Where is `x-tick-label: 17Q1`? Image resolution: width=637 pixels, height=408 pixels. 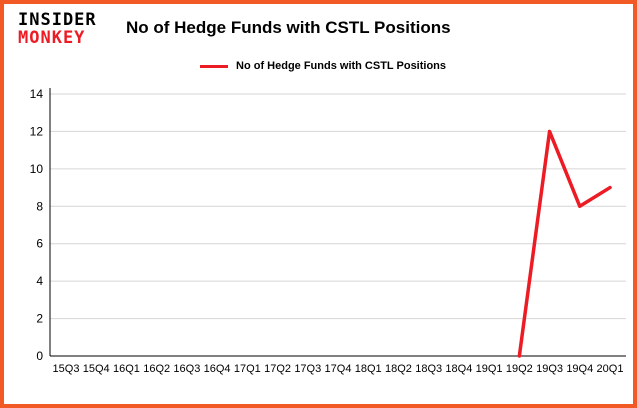
x-tick-label: 17Q1 is located at coordinates (247, 369).